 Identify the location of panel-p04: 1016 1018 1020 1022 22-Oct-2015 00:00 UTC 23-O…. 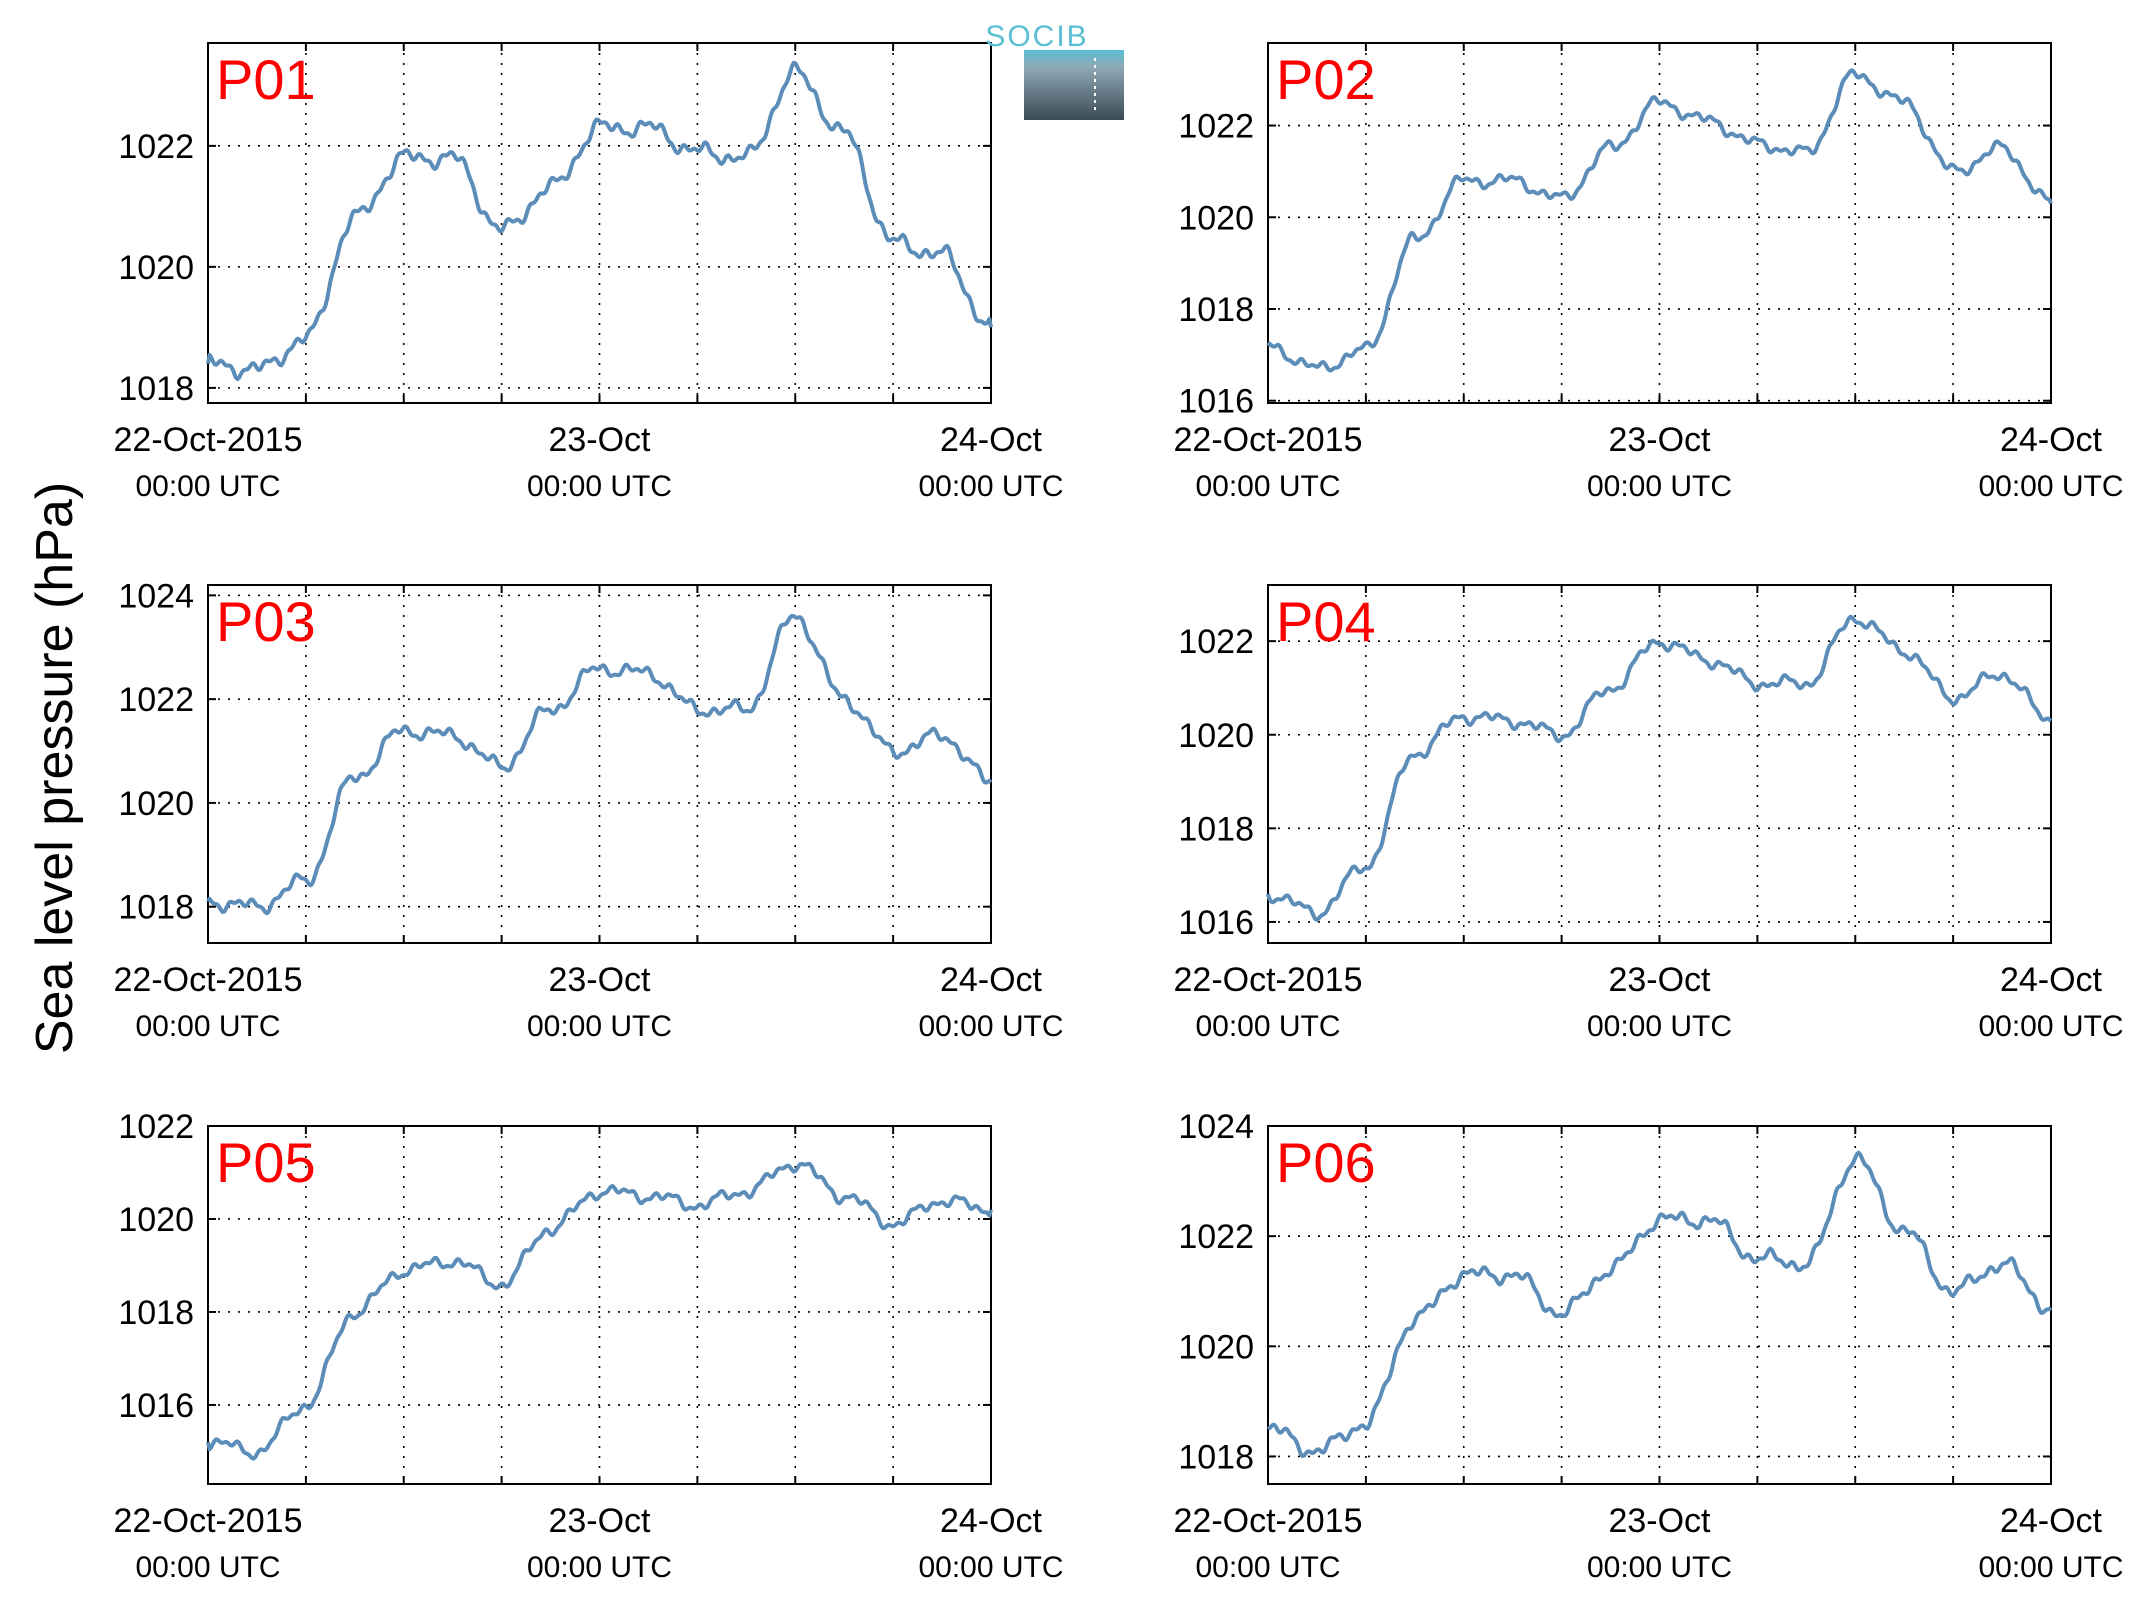
(1649, 813).